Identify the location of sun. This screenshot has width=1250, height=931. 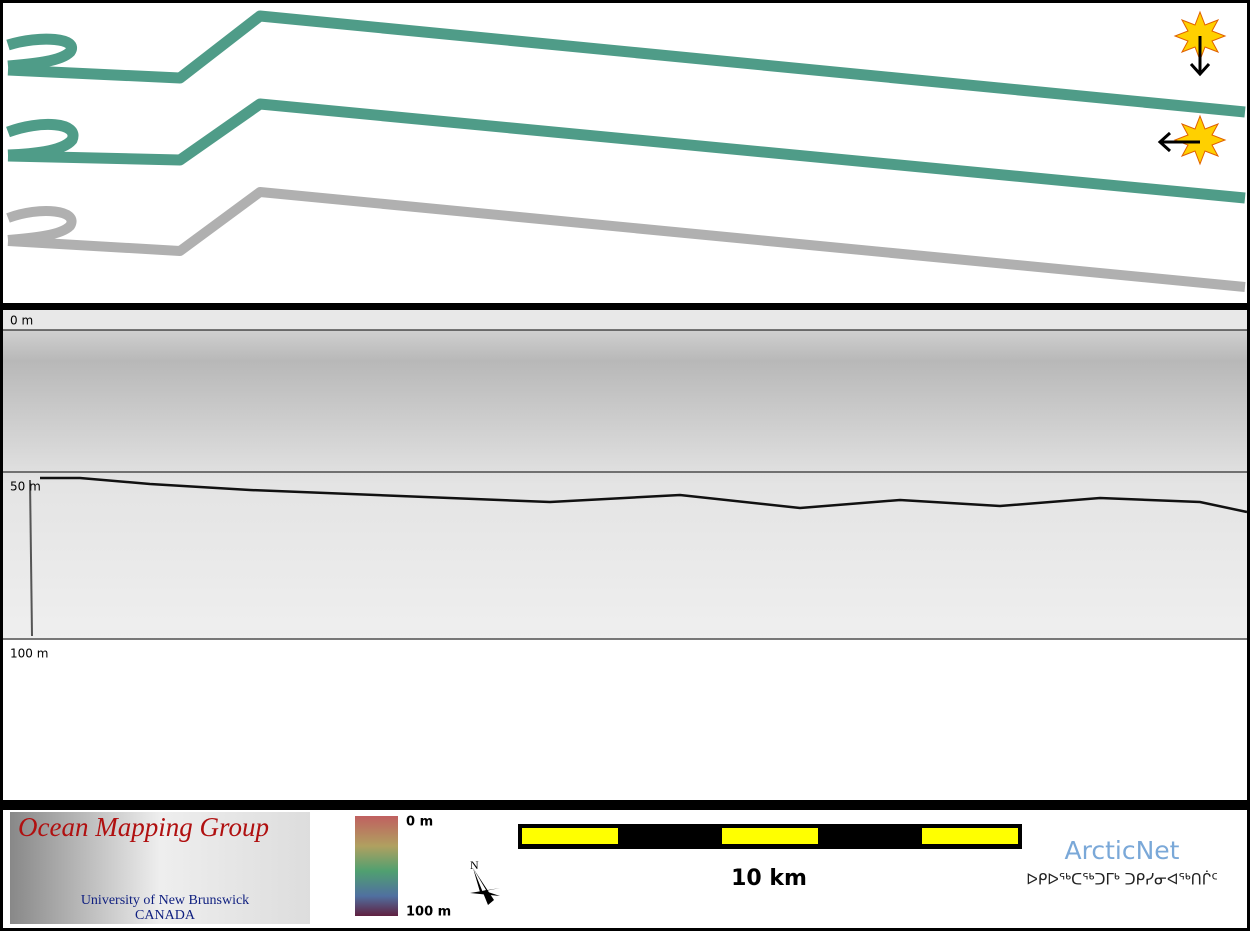
(1200, 140).